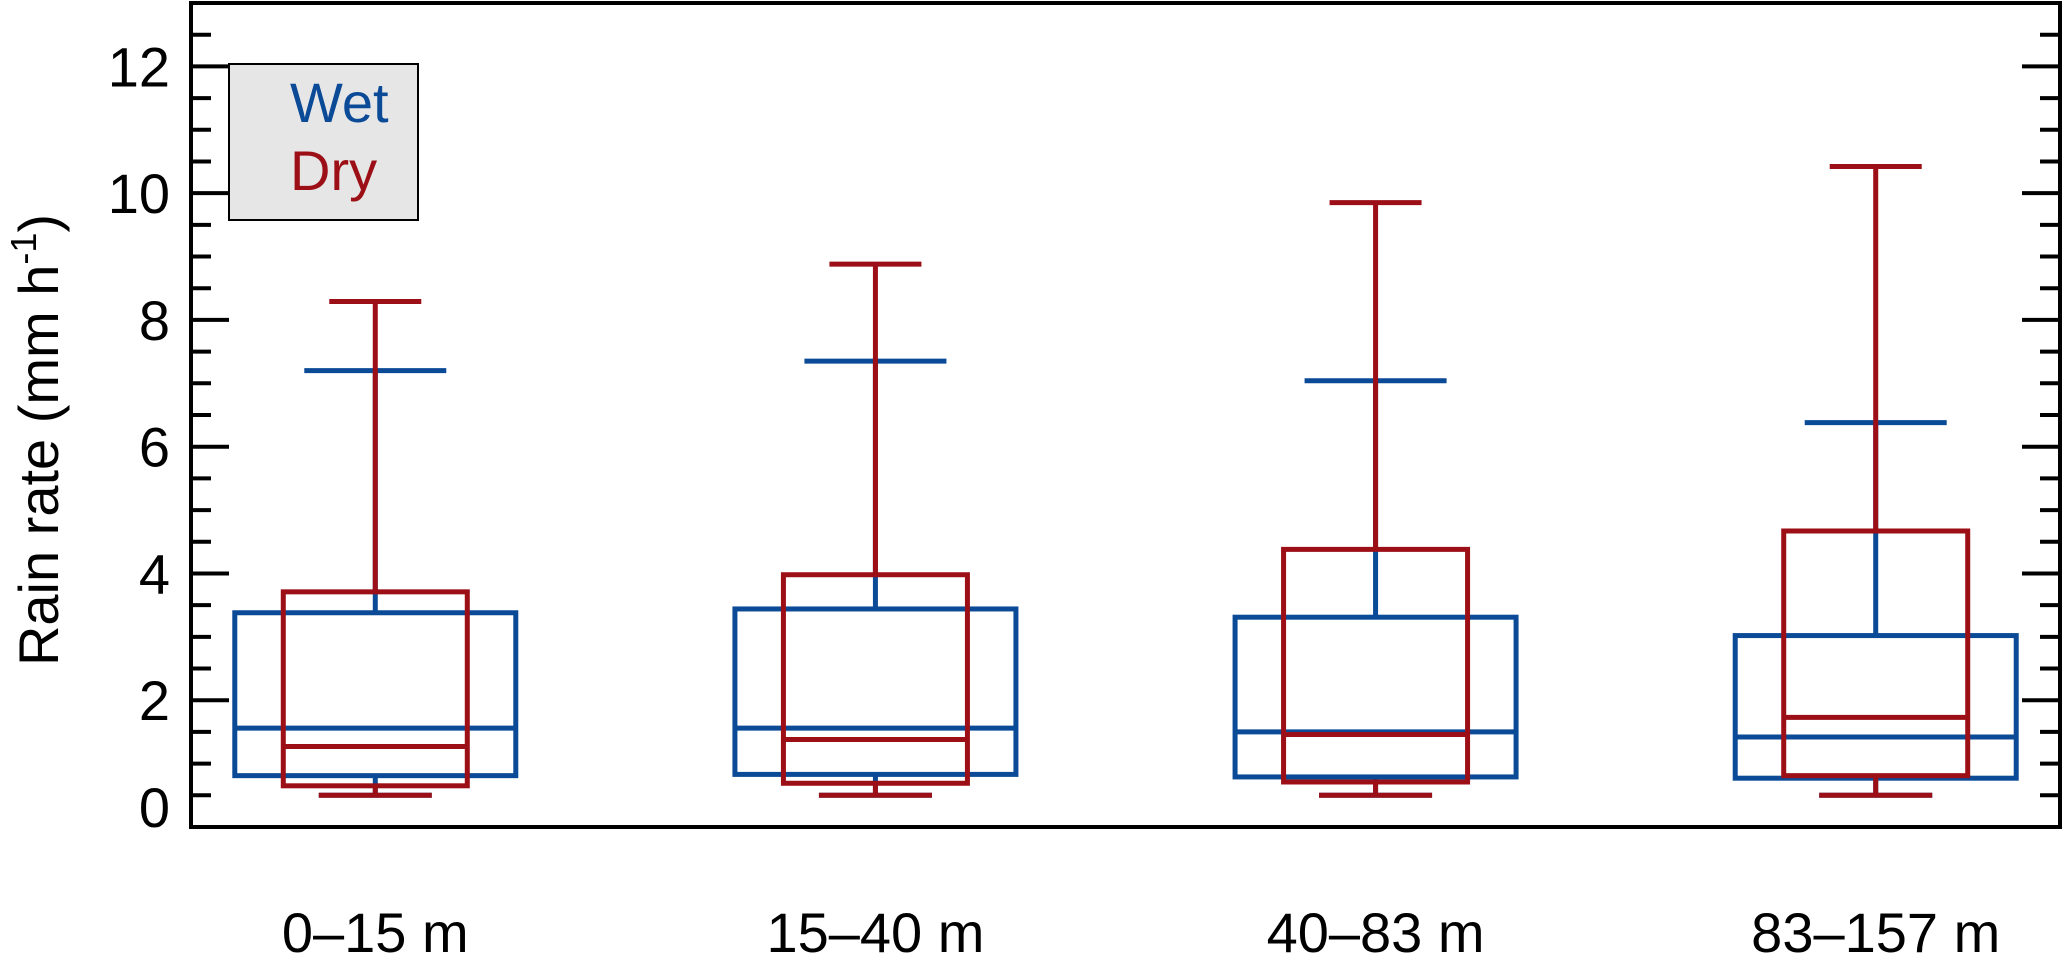  What do you see at coordinates (154, 447) in the screenshot?
I see `y-tick-label: 6` at bounding box center [154, 447].